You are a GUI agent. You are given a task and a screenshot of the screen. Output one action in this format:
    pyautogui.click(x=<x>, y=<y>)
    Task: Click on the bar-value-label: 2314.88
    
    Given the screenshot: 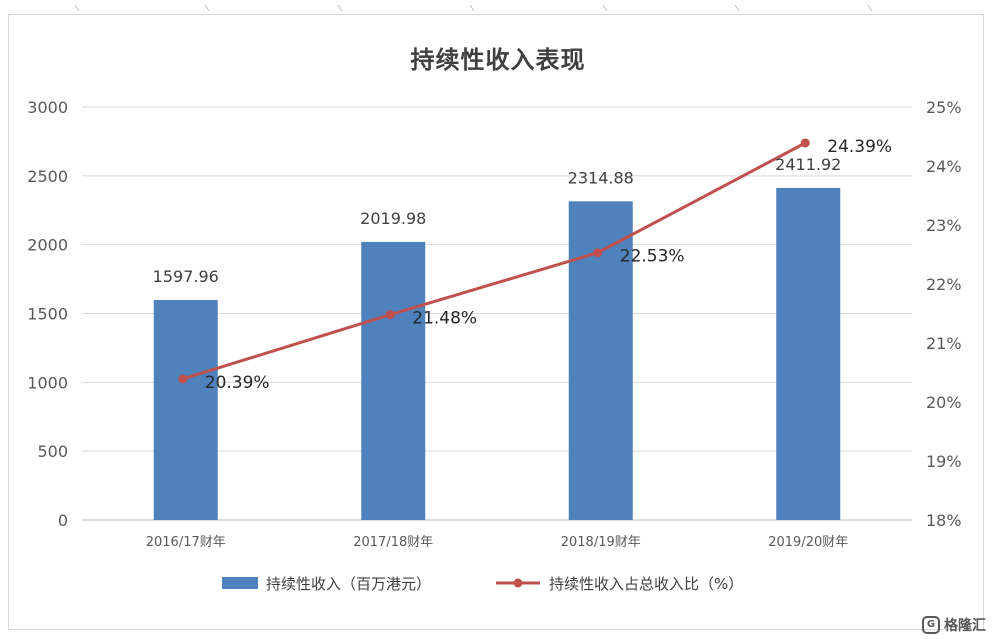 What is the action you would take?
    pyautogui.click(x=601, y=177)
    